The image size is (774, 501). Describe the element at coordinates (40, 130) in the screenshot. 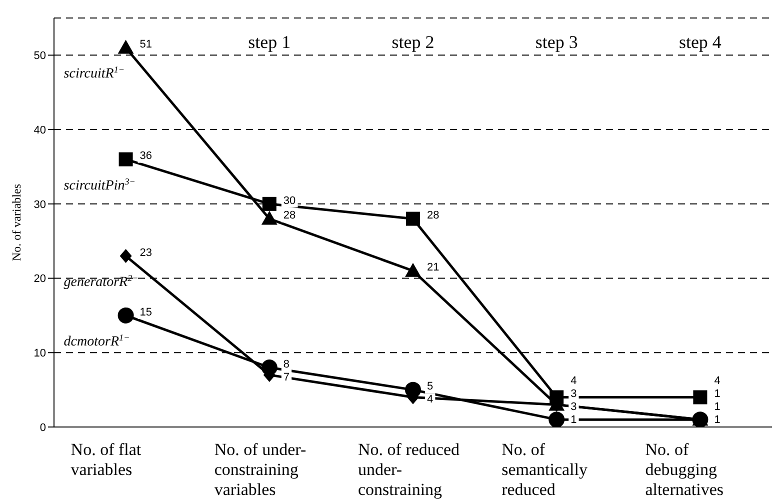

I see `y-tick-label: 40` at that location.